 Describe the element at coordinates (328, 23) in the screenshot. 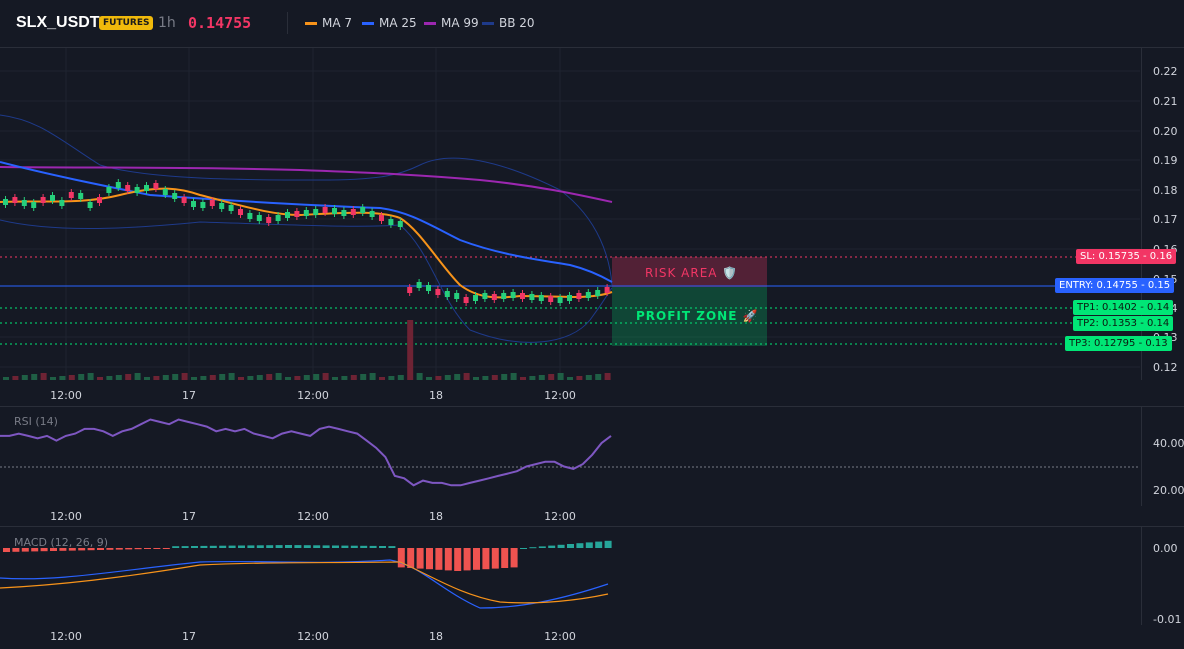

I see `legend-ma7: MA 7` at that location.